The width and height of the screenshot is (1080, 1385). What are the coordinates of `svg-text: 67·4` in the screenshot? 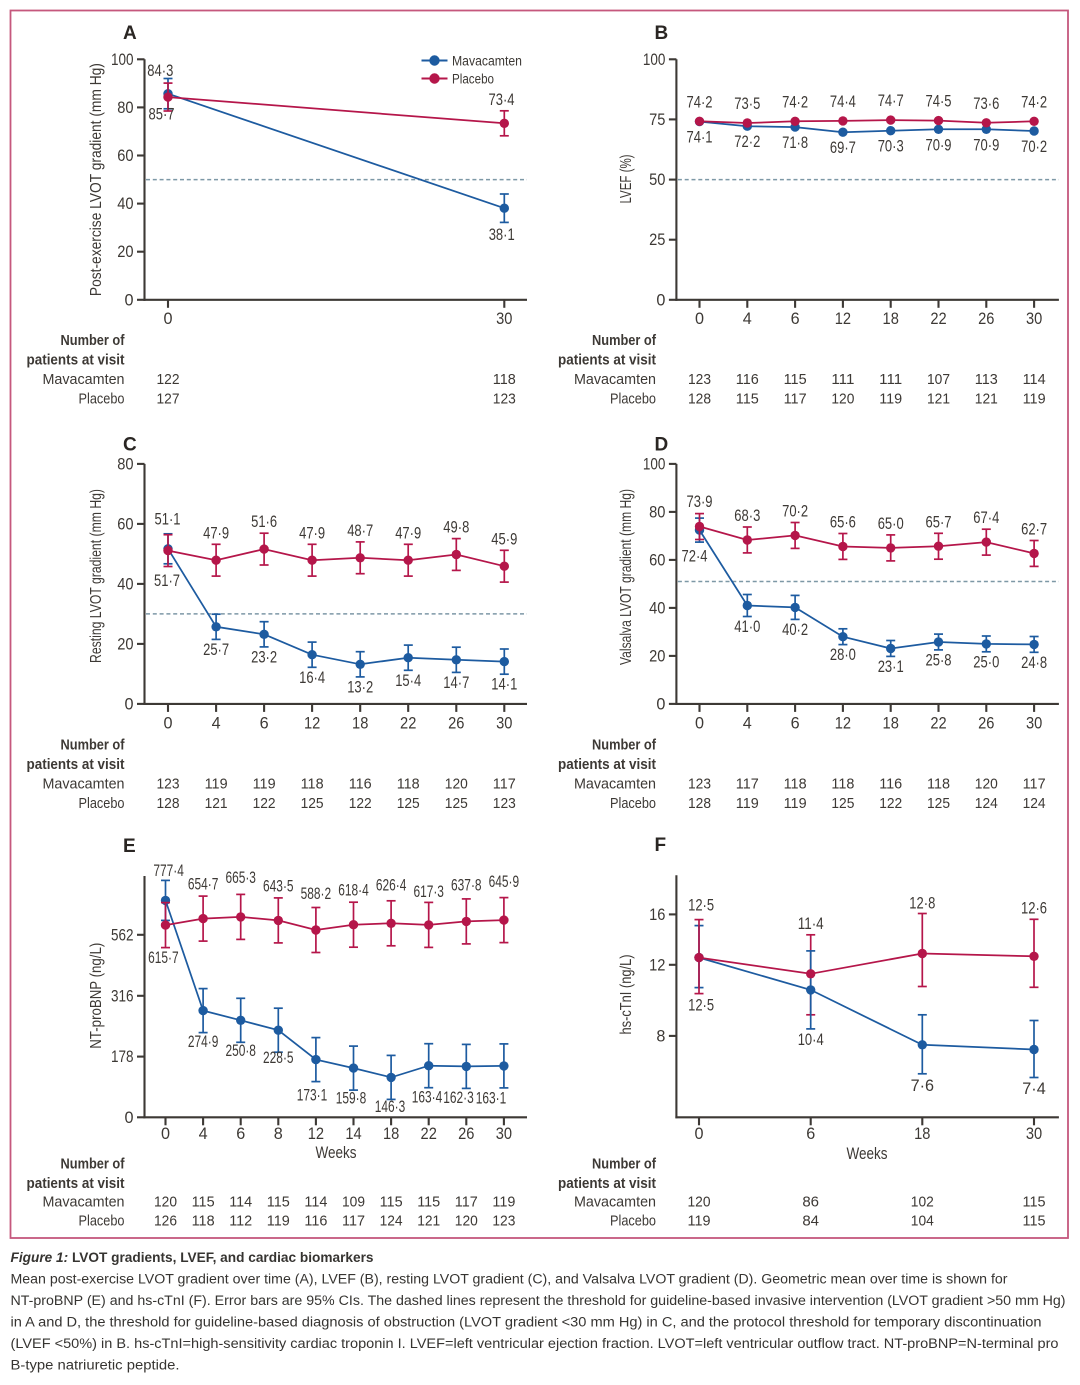 It's located at (986, 518).